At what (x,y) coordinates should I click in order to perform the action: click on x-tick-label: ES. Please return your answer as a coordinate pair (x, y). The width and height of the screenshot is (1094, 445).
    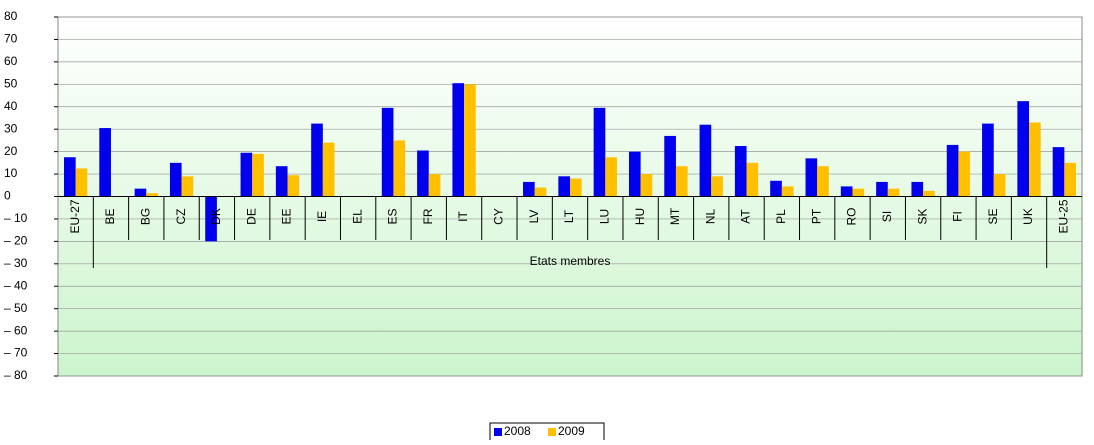
    Looking at the image, I should click on (393, 216).